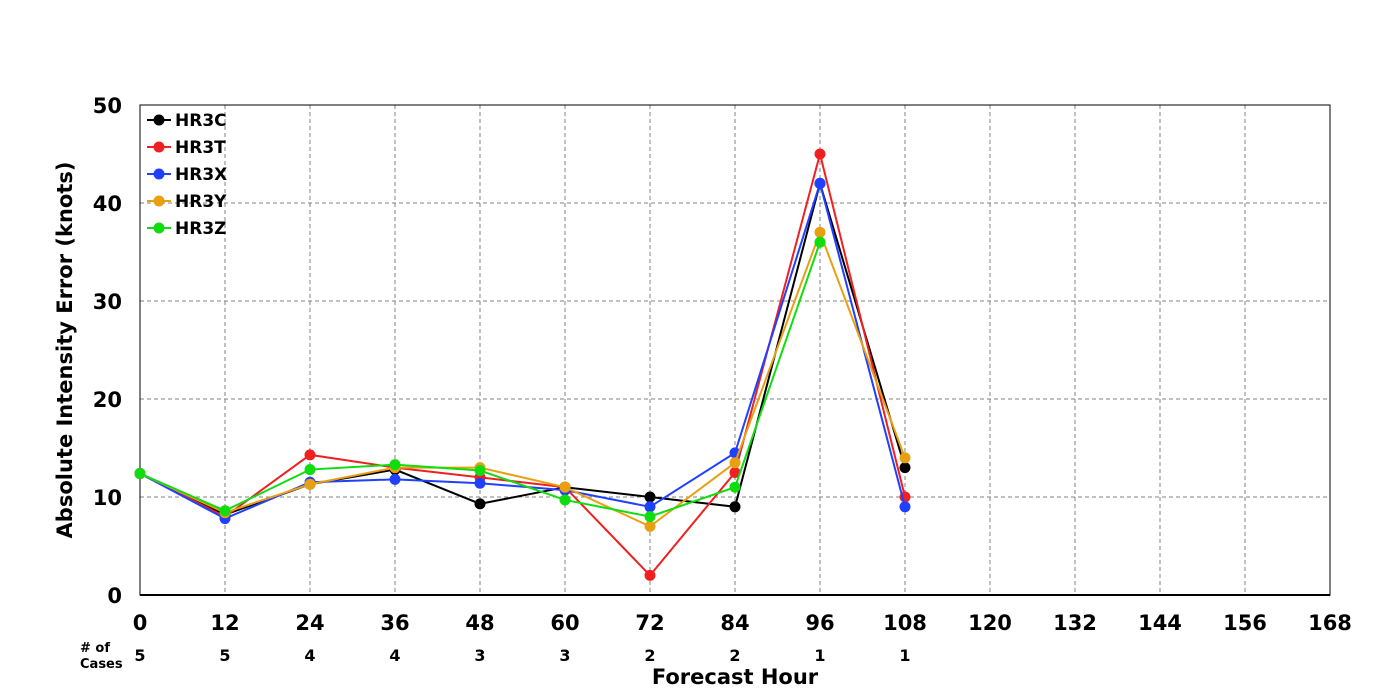 This screenshot has width=1400, height=700. What do you see at coordinates (819, 623) in the screenshot?
I see `x-tick-label: 96` at bounding box center [819, 623].